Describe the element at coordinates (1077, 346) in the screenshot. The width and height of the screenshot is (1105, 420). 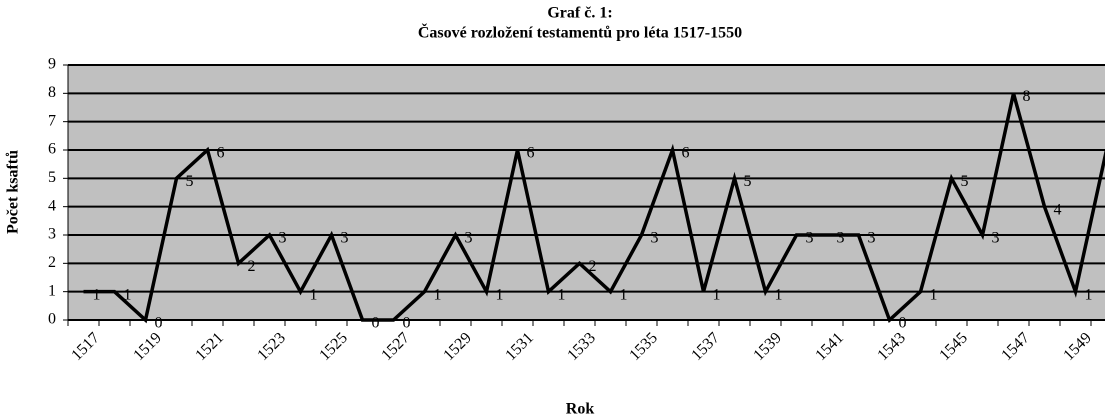
I see `x-tick-label: 1549` at that location.